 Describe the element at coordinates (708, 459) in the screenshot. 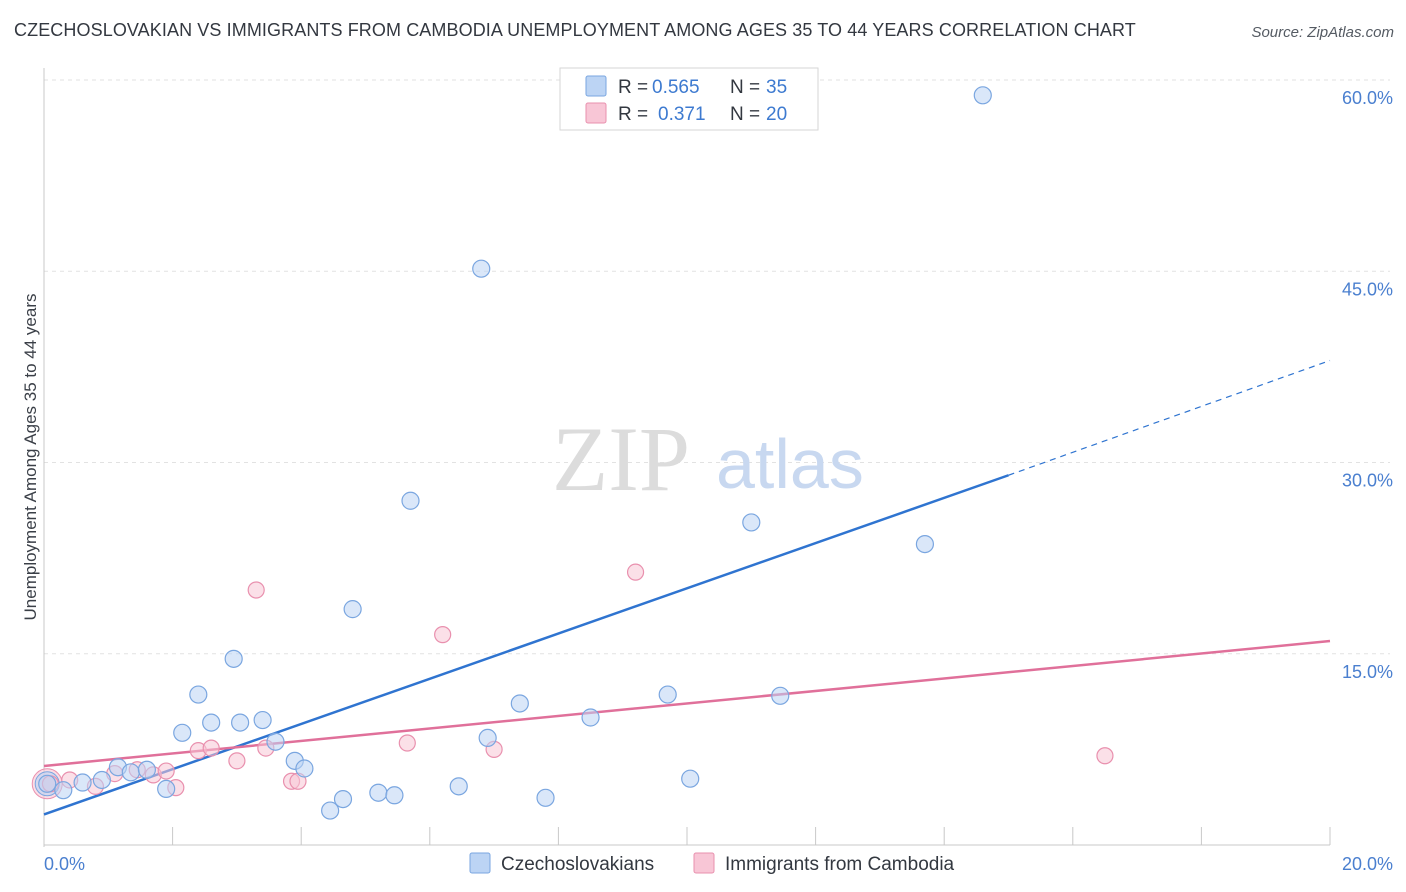

I see `watermark: ZIP atlas` at that location.